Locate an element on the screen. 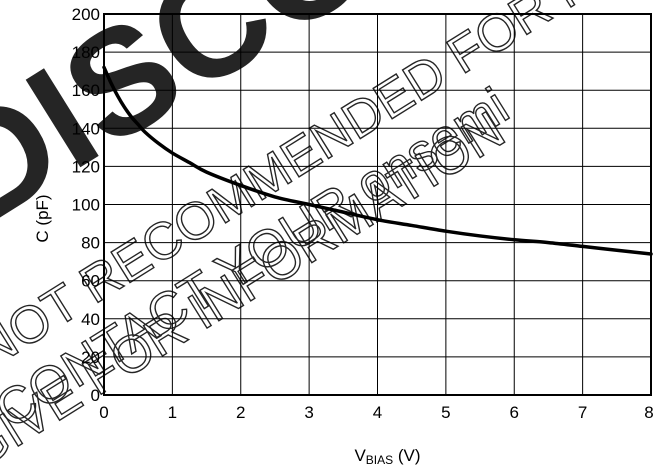 Image resolution: width=671 pixels, height=472 pixels. x-tick-label: 3 is located at coordinates (308, 412).